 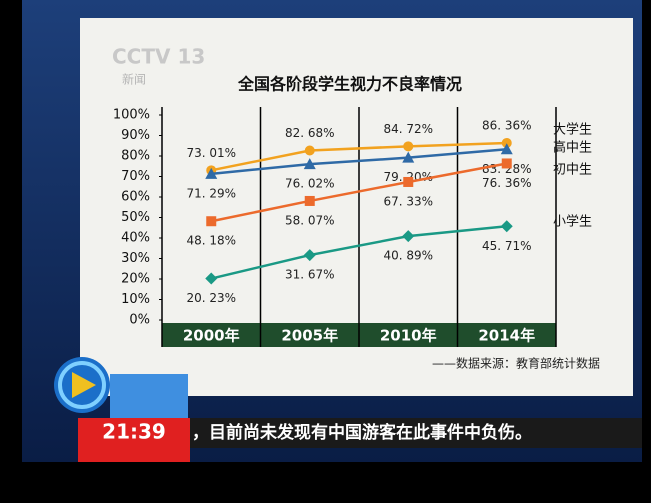 I want to click on value-label: 76. 36%, so click(x=507, y=183).